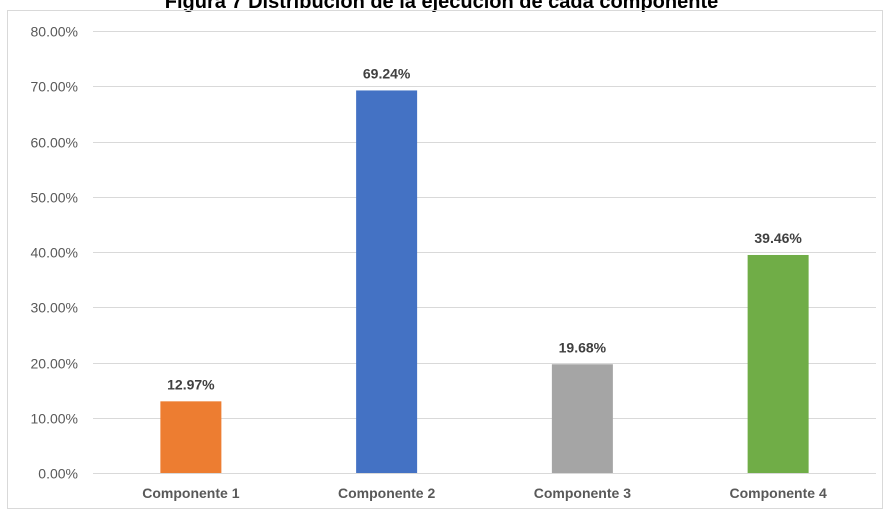 The image size is (883, 510). Describe the element at coordinates (387, 73) in the screenshot. I see `bar-value-label: 69.24%` at that location.